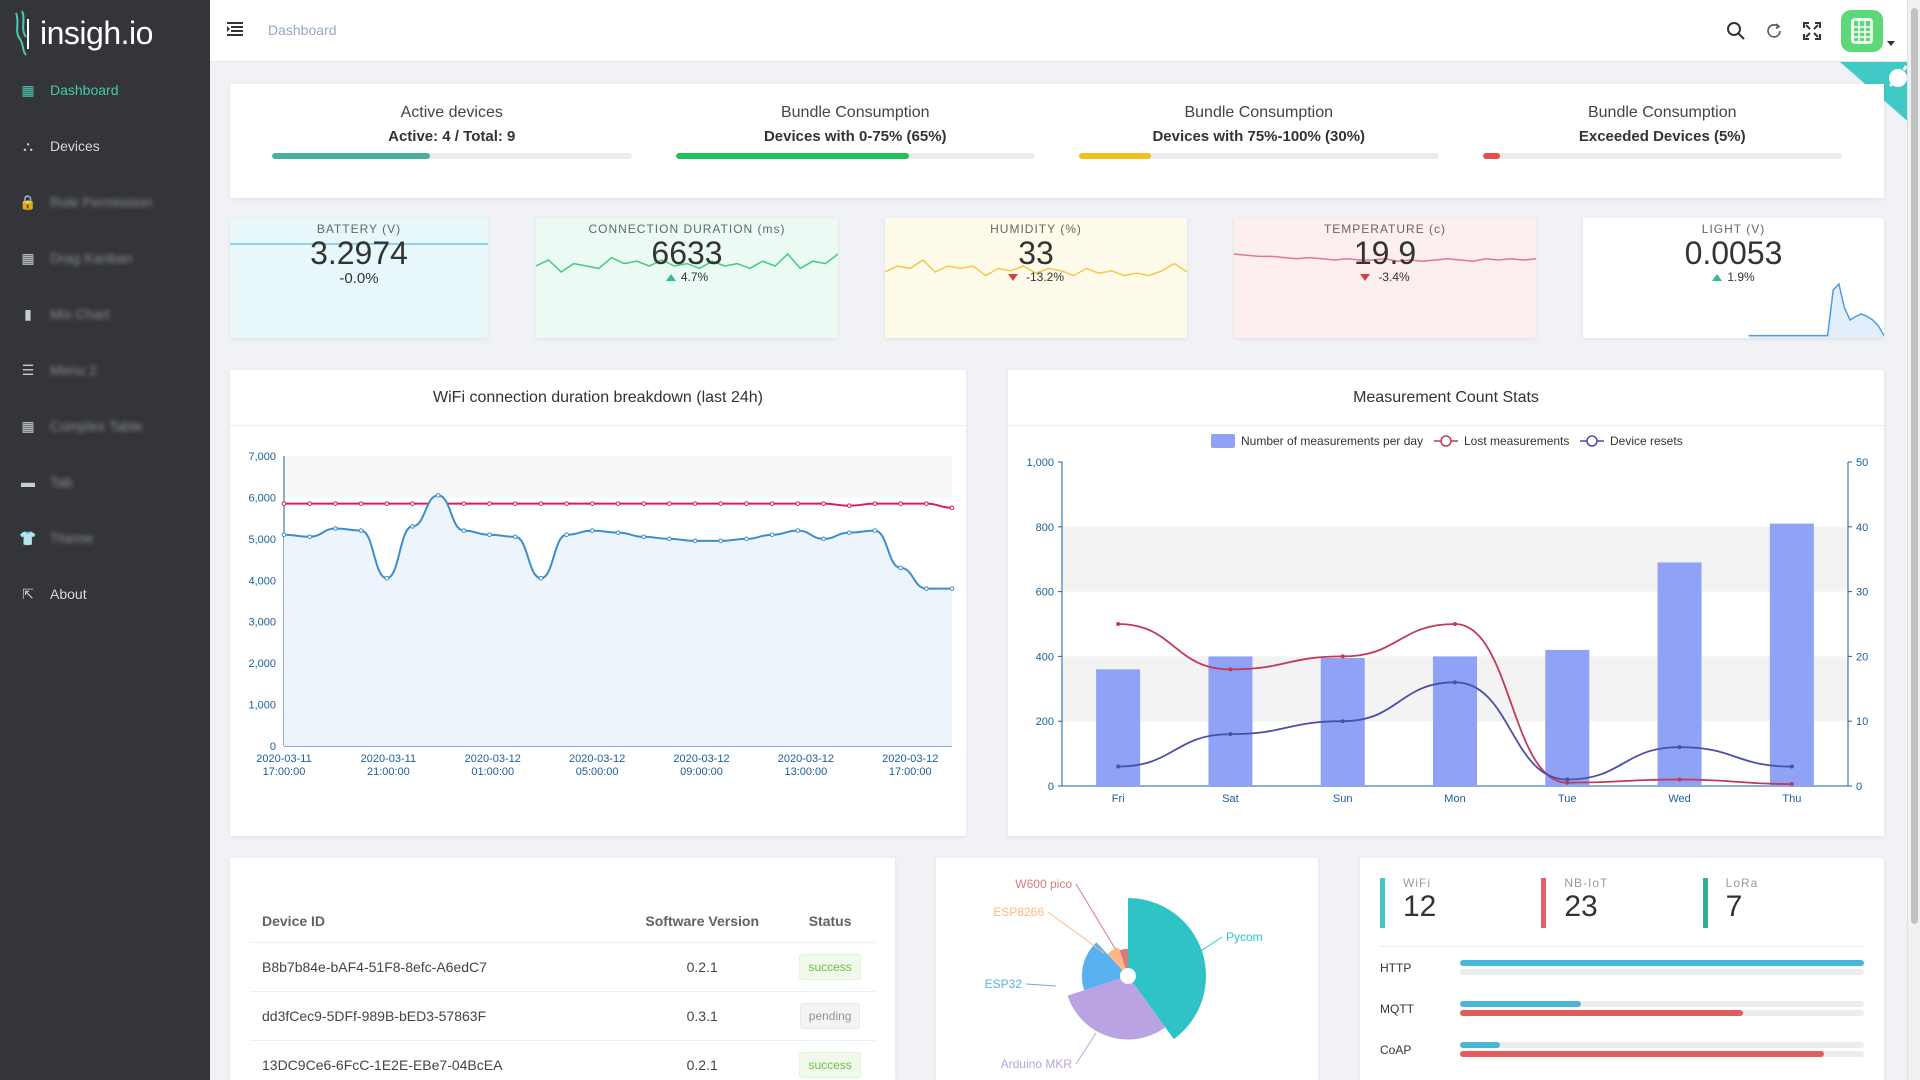 Image resolution: width=1920 pixels, height=1080 pixels. Describe the element at coordinates (830, 1015) in the screenshot. I see `status-badge: pending` at that location.